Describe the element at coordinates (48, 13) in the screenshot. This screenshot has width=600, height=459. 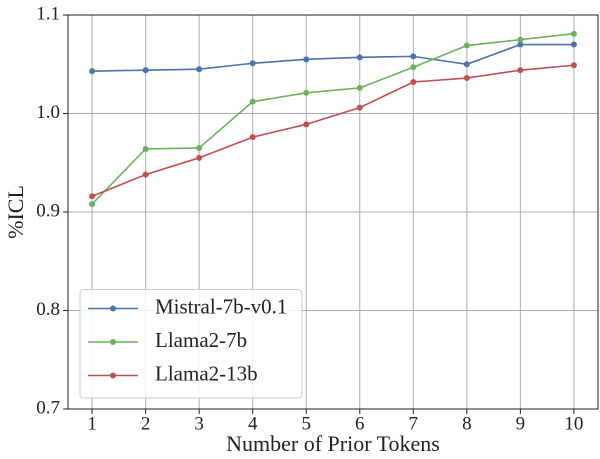
I see `y-tick-label: 1.1` at that location.